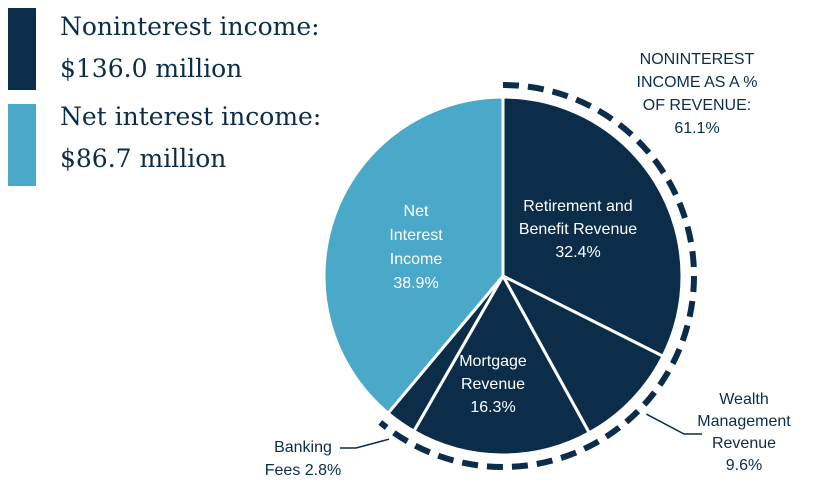 The height and width of the screenshot is (485, 813). What do you see at coordinates (303, 459) in the screenshot?
I see `slice-label-banking-fees: Banking Fees 2.8%` at bounding box center [303, 459].